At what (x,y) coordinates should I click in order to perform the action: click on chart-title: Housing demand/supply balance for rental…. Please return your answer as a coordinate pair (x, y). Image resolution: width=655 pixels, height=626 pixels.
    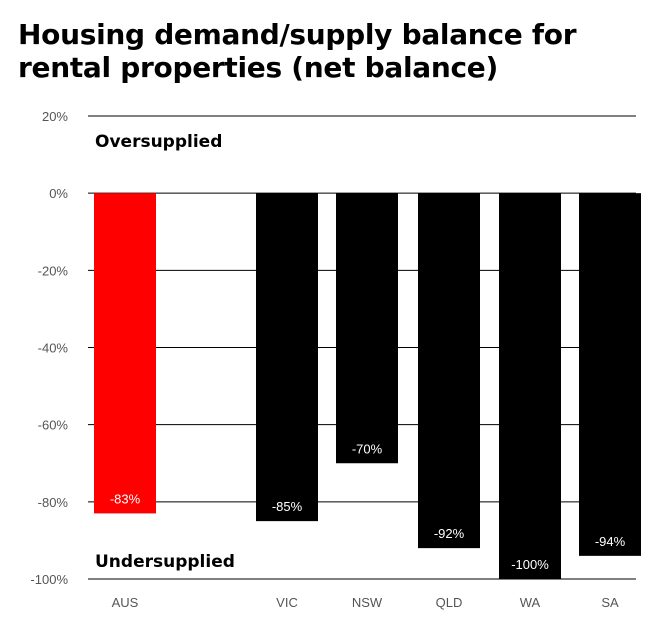
    Looking at the image, I should click on (297, 51).